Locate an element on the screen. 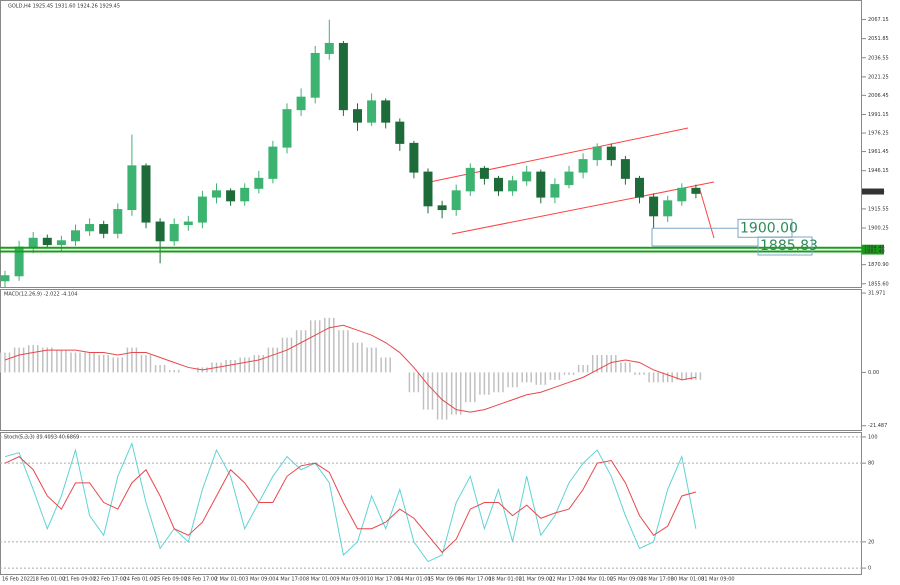  annotation-label: 1885.83 is located at coordinates (789, 246).